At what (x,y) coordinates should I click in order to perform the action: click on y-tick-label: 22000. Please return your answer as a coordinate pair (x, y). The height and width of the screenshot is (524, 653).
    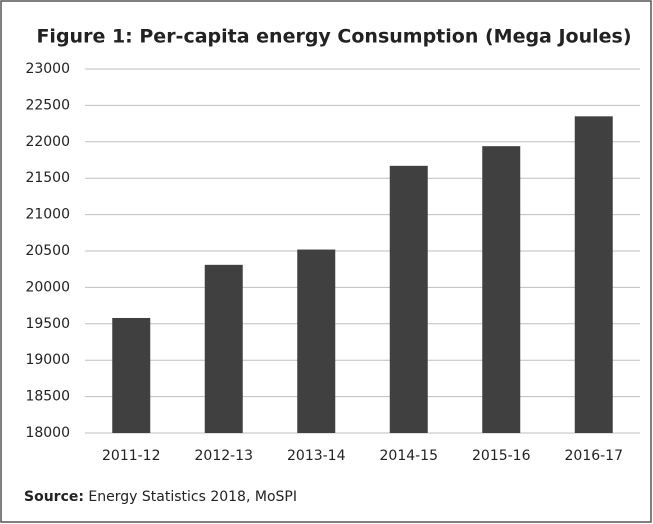
    Looking at the image, I should click on (47, 142).